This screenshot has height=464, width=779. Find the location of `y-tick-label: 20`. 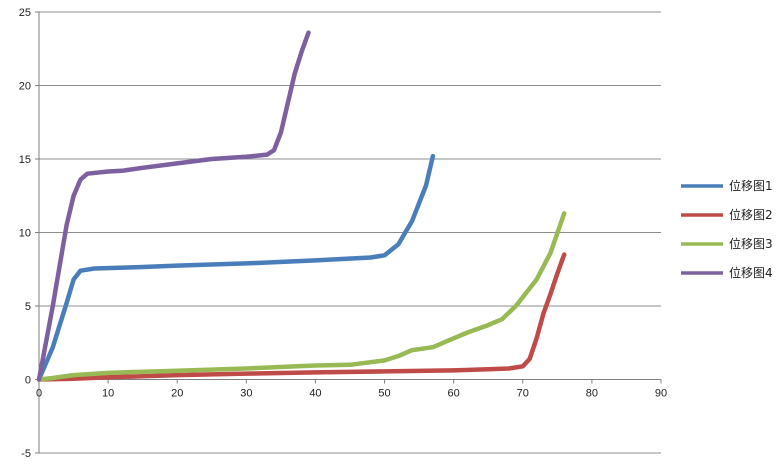

y-tick-label: 20 is located at coordinates (25, 87).